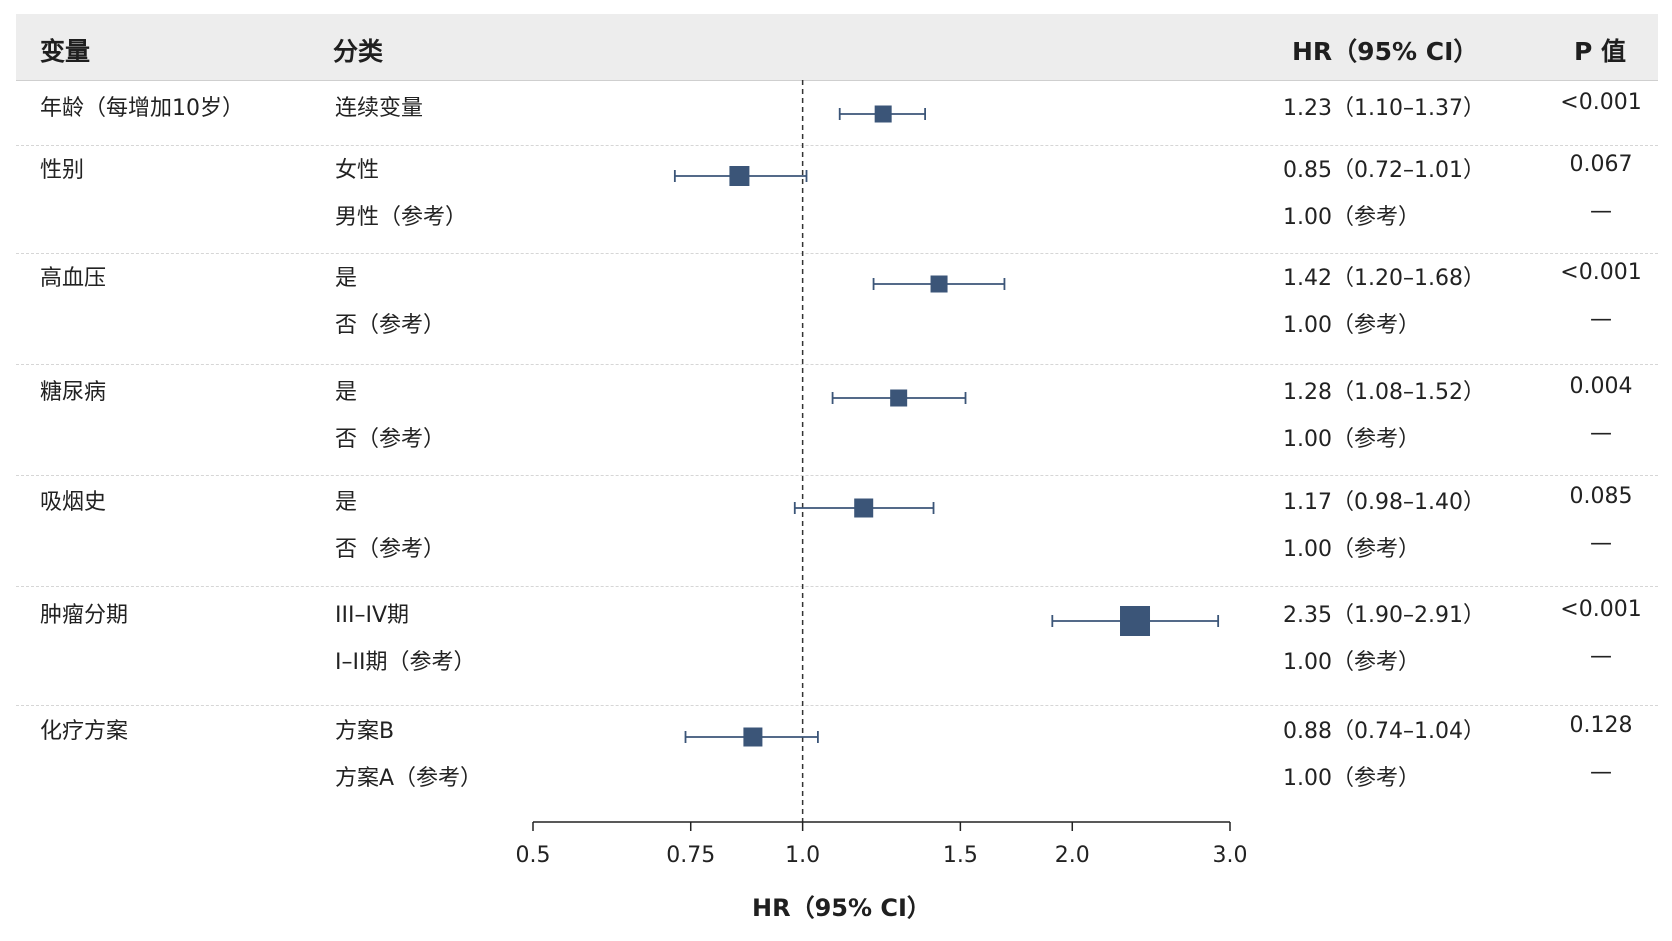 Image resolution: width=1672 pixels, height=941 pixels. I want to click on x-tick-label: 1.5, so click(960, 855).